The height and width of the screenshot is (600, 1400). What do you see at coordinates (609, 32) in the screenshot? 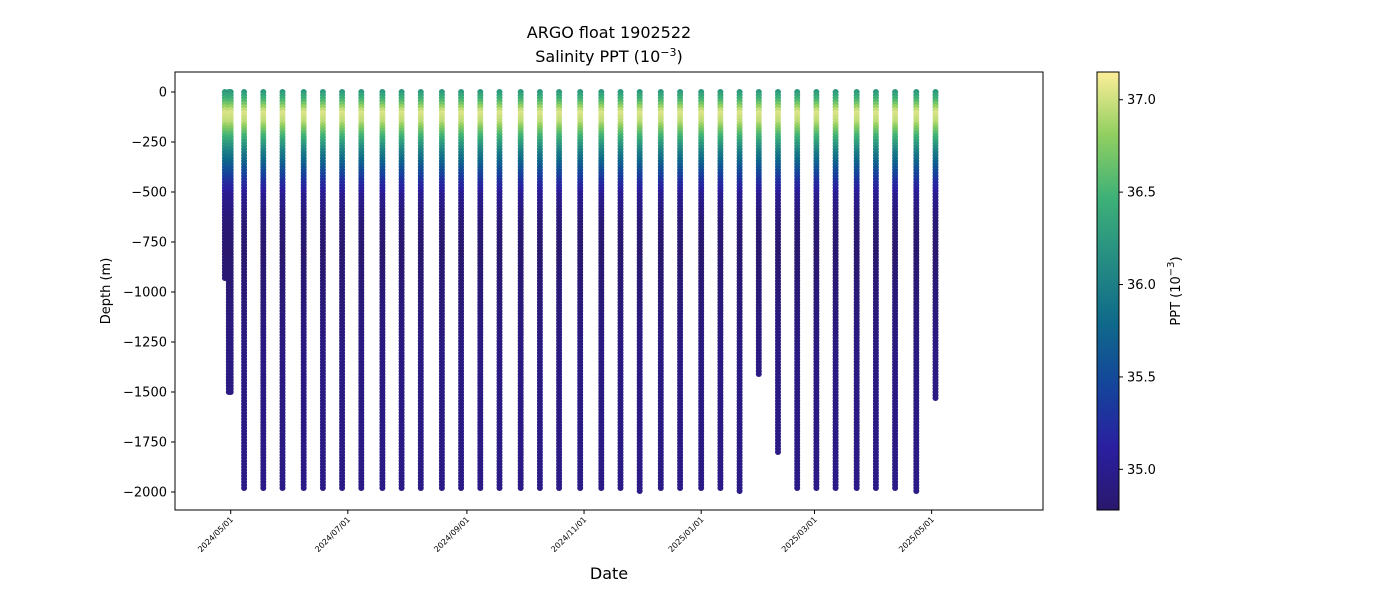
I see `chart-title: ARGO float 1902522` at bounding box center [609, 32].